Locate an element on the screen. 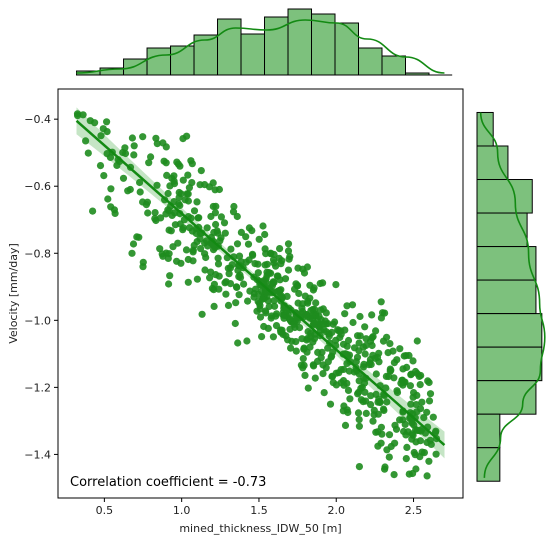  x-tick-label: 2.5 is located at coordinates (414, 510).